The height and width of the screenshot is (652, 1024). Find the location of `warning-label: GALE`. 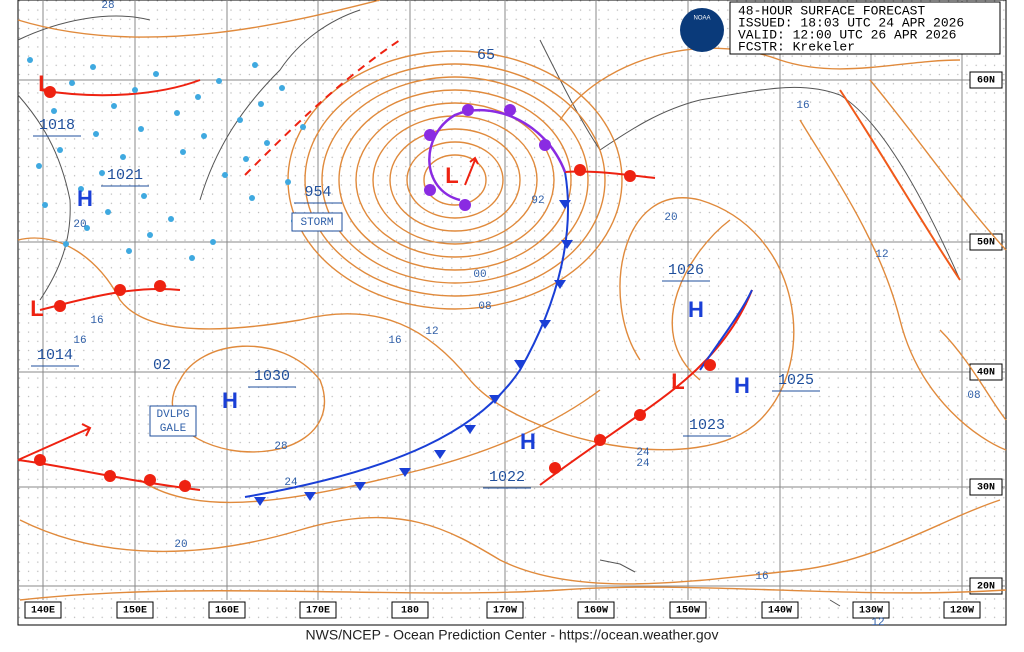

warning-label: GALE is located at coordinates (173, 429).